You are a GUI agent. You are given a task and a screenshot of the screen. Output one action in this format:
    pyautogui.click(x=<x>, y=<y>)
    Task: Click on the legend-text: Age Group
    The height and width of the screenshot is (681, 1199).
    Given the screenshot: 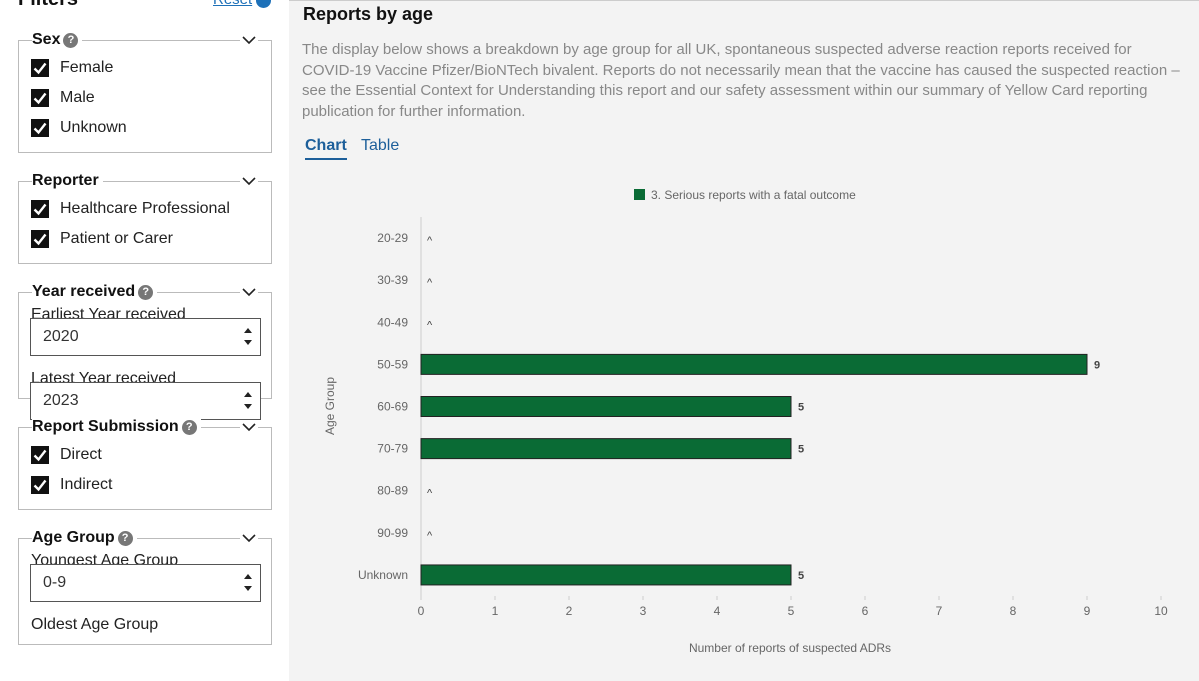 What is the action you would take?
    pyautogui.click(x=73, y=537)
    